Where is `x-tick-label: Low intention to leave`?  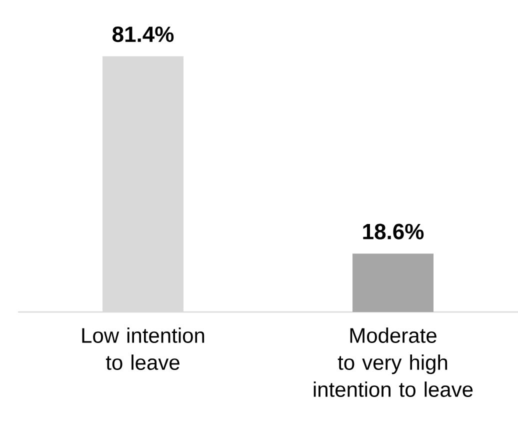 x-tick-label: Low intention to leave is located at coordinates (143, 349).